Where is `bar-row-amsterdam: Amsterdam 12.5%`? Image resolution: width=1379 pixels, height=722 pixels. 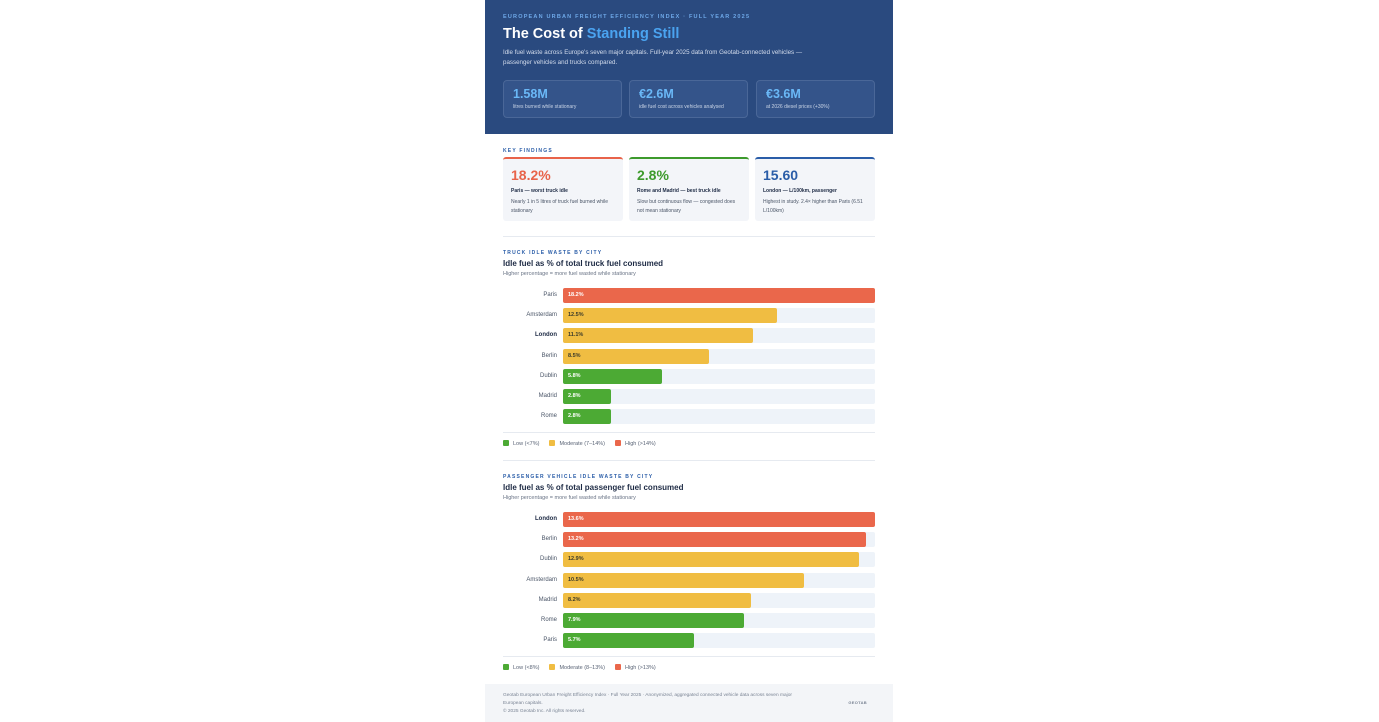
bar-row-amsterdam: Amsterdam 12.5% is located at coordinates (689, 316).